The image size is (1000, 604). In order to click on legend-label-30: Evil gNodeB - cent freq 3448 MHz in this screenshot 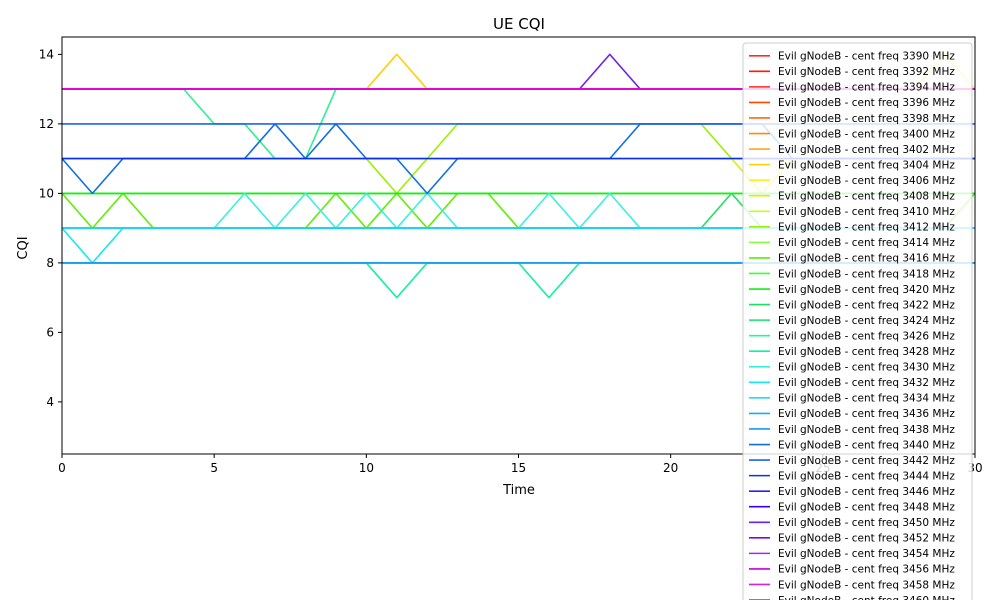, I will do `click(866, 508)`.